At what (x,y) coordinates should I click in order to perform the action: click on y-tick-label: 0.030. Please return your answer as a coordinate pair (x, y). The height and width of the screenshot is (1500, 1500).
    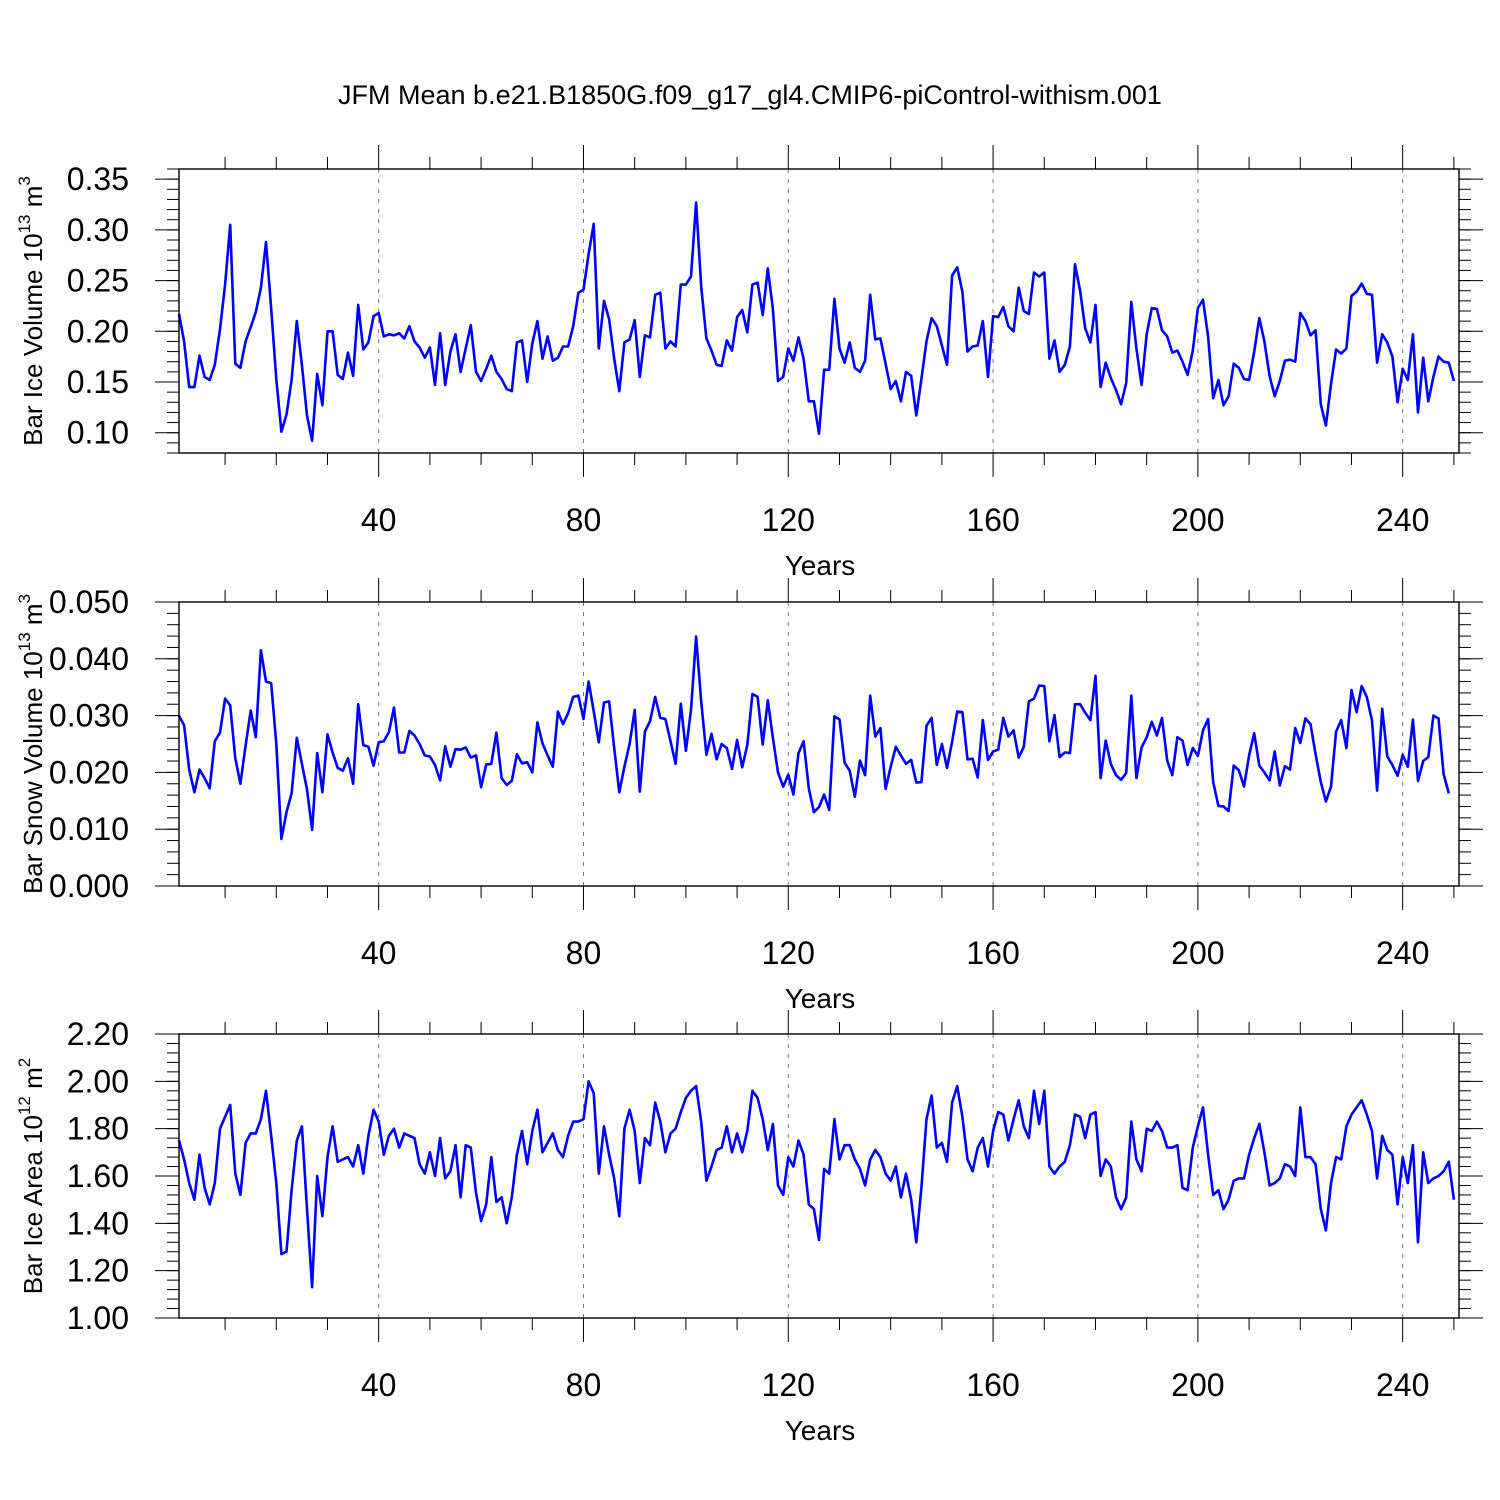
    Looking at the image, I should click on (89, 716).